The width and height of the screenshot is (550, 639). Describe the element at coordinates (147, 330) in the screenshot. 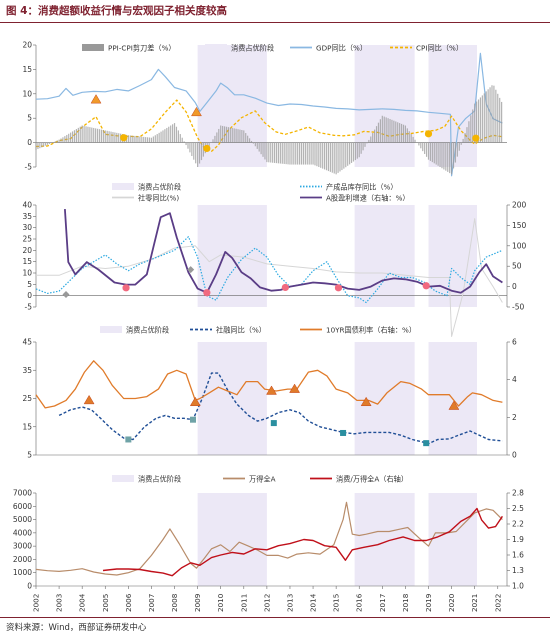

I see `legend-label-2-0: 消费占优阶段` at that location.